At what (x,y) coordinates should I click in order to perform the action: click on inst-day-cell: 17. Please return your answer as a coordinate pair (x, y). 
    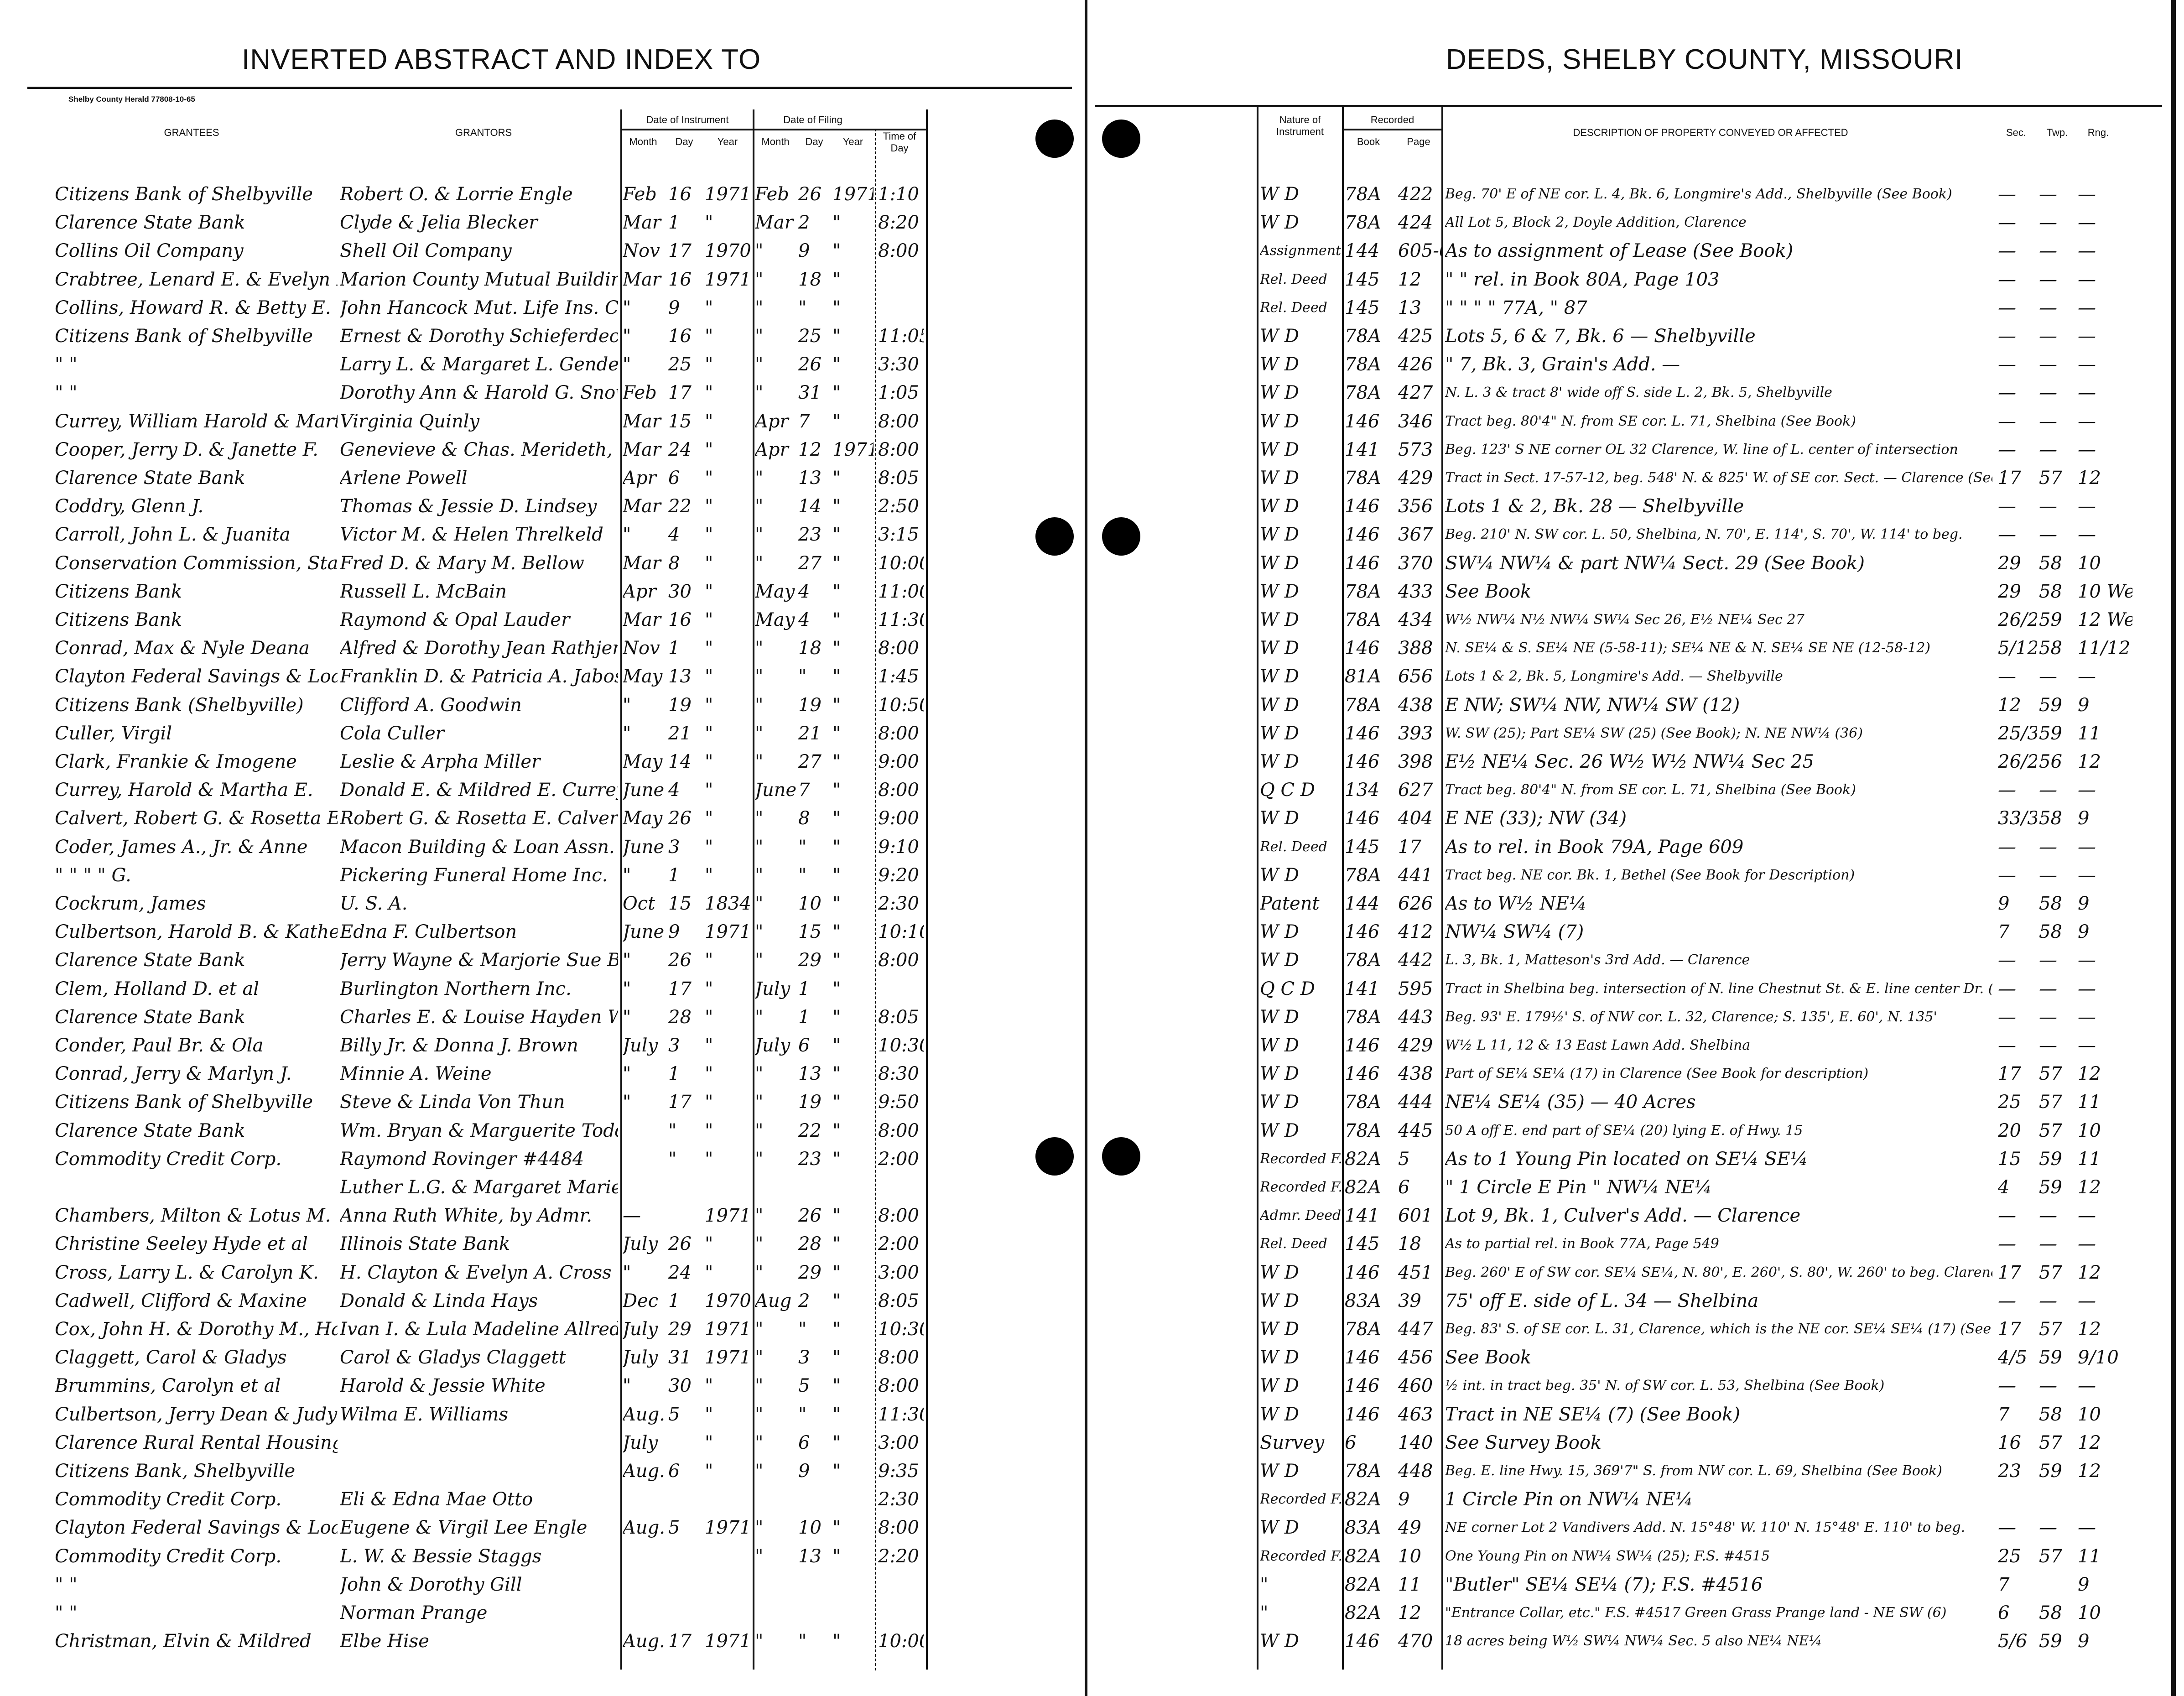
    Looking at the image, I should click on (680, 988).